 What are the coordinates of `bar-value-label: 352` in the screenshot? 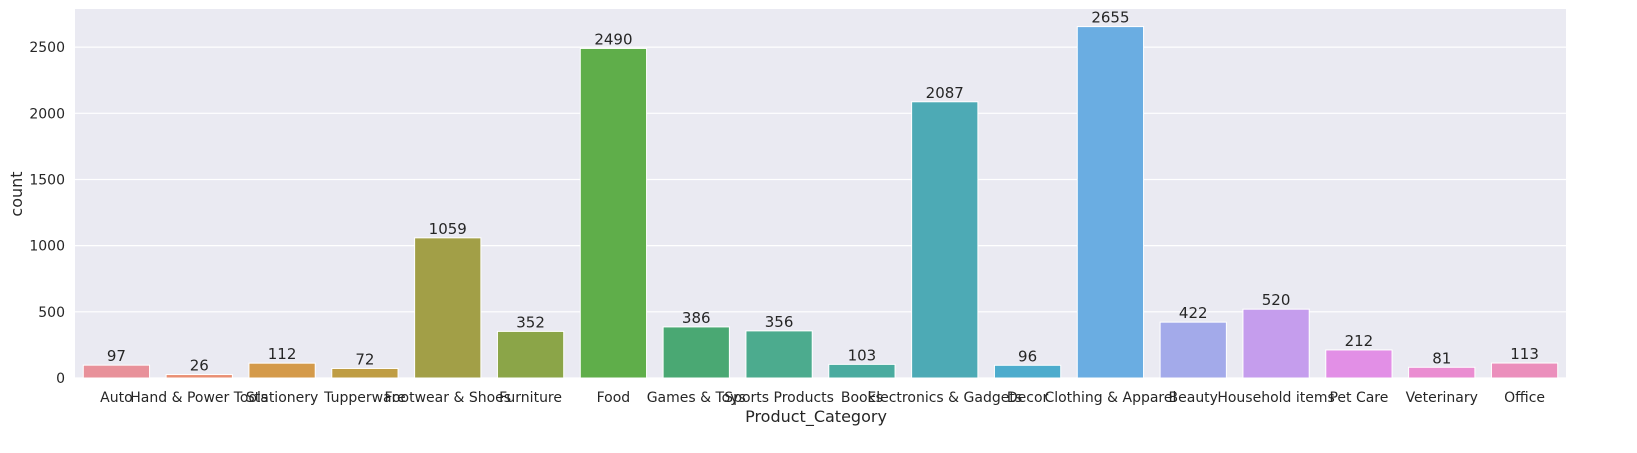 It's located at (530, 322).